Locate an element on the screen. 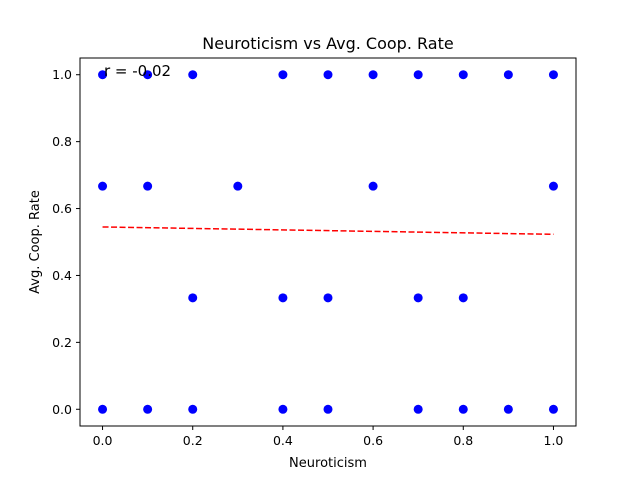 The height and width of the screenshot is (480, 640). trendline is located at coordinates (328, 231).